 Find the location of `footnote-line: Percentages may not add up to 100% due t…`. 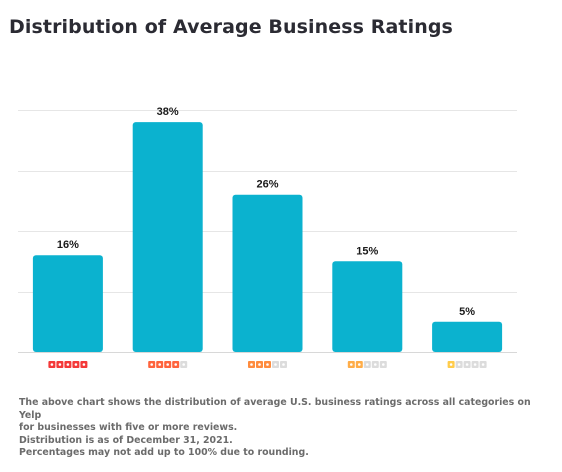

footnote-line: Percentages may not add up to 100% due t… is located at coordinates (164, 452).